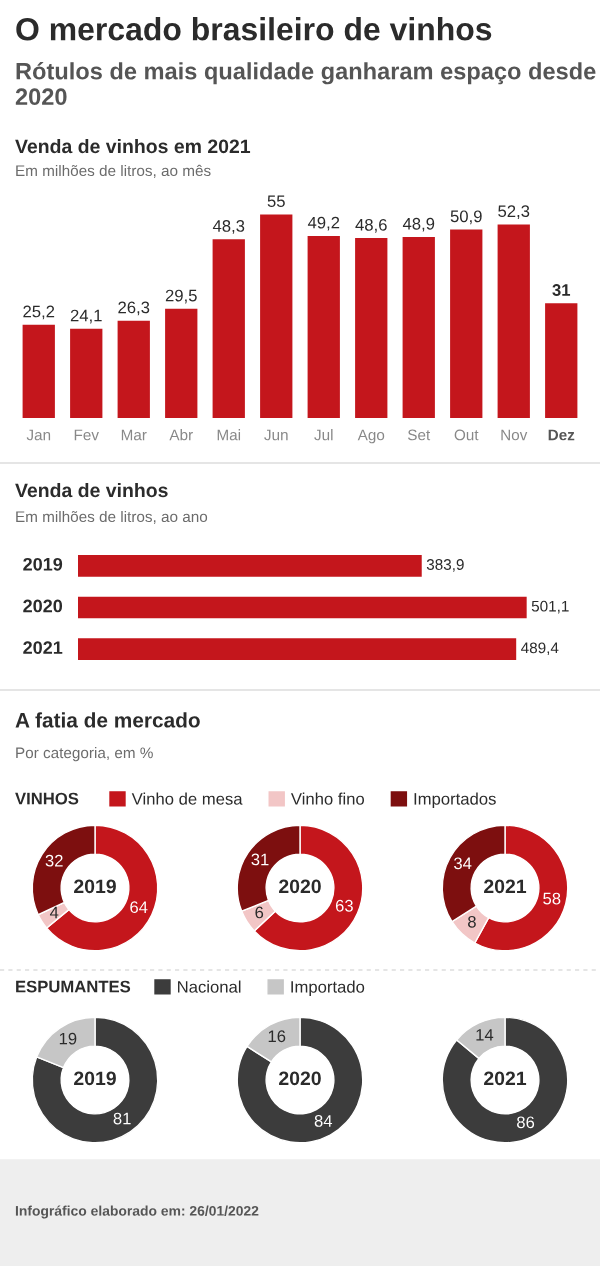  Describe the element at coordinates (514, 435) in the screenshot. I see `x-tick-label: Nov` at that location.